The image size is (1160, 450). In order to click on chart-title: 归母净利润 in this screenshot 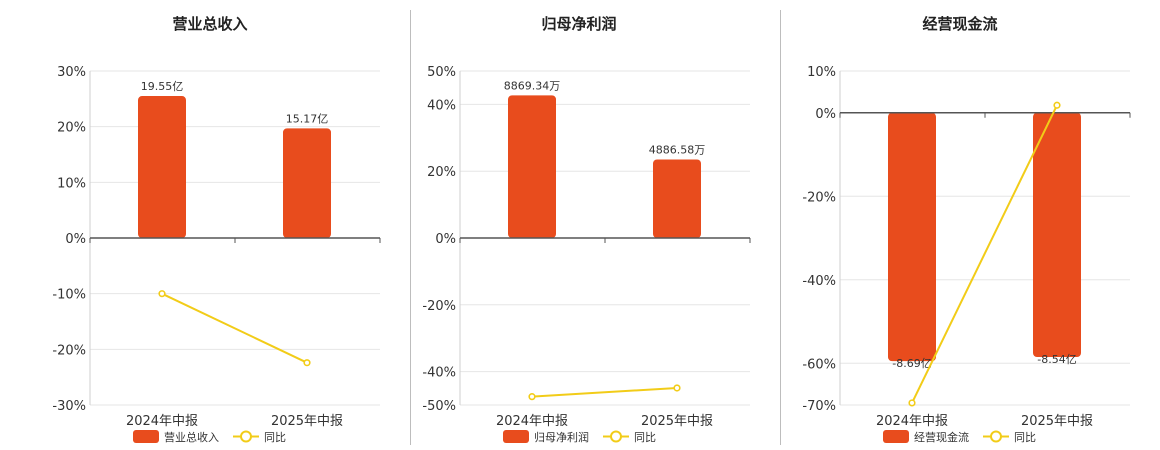, I will do `click(578, 24)`.